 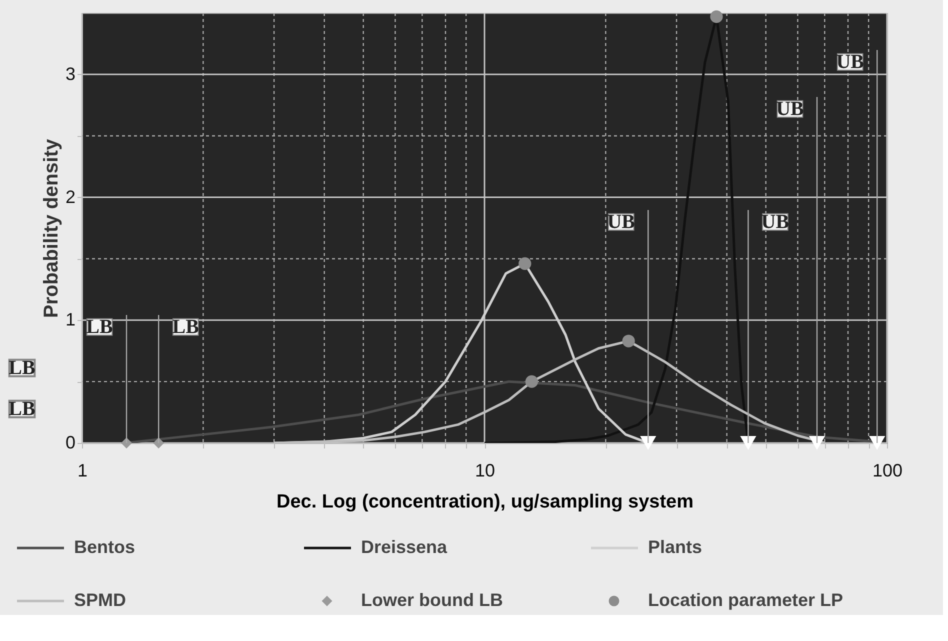 I want to click on legend-label: Bentos, so click(x=105, y=547).